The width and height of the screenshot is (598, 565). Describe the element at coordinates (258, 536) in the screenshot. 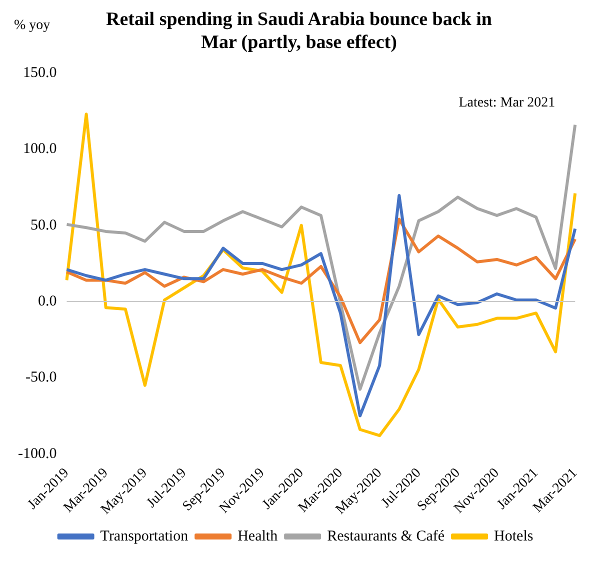

I see `legend-label: Health` at that location.